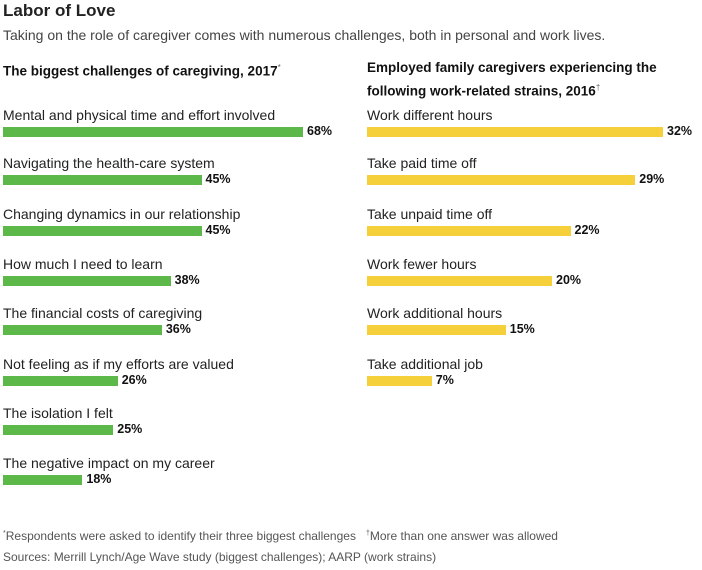 The height and width of the screenshot is (570, 702). I want to click on strains-heading-line2-wrap: following work-related strains, 2016†, so click(534, 90).